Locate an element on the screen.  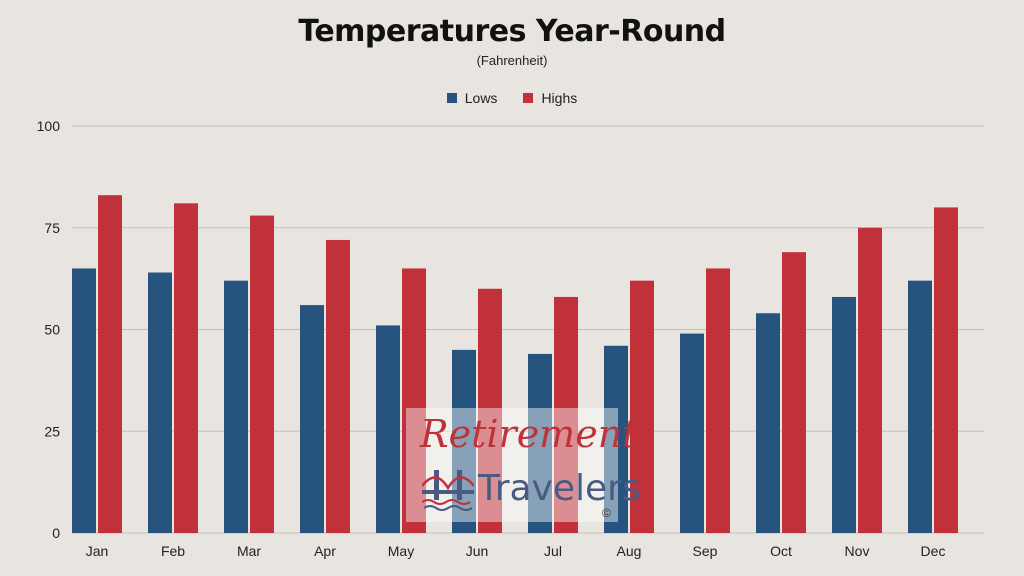
bar-highs-mar is located at coordinates (262, 374).